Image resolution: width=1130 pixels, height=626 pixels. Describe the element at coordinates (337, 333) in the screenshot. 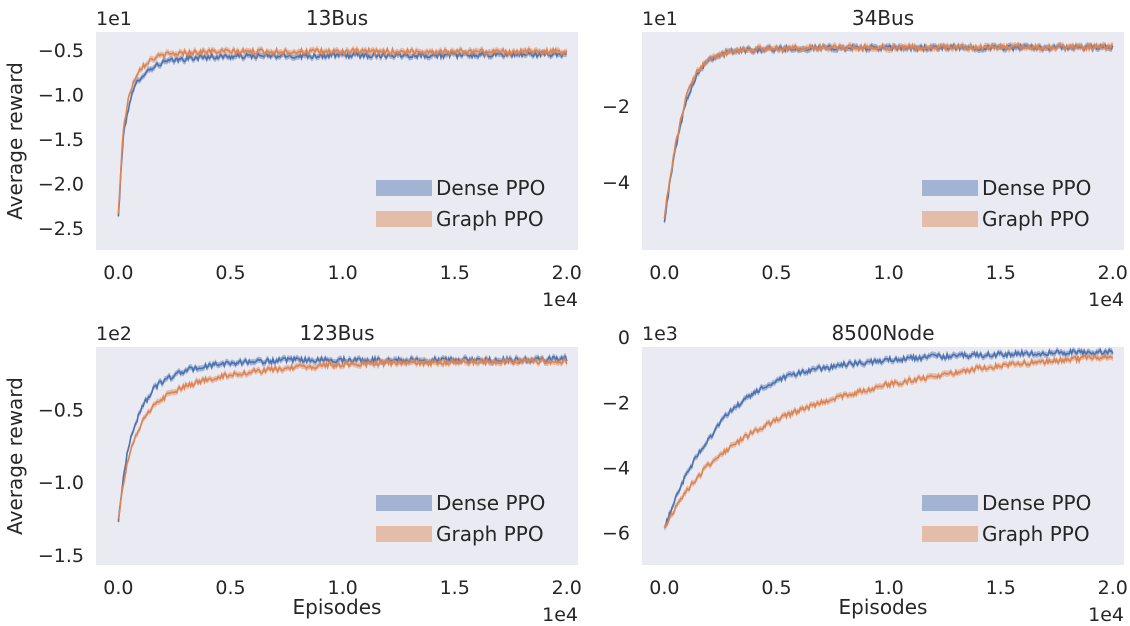

I see `subplot-title: 123Bus` at that location.